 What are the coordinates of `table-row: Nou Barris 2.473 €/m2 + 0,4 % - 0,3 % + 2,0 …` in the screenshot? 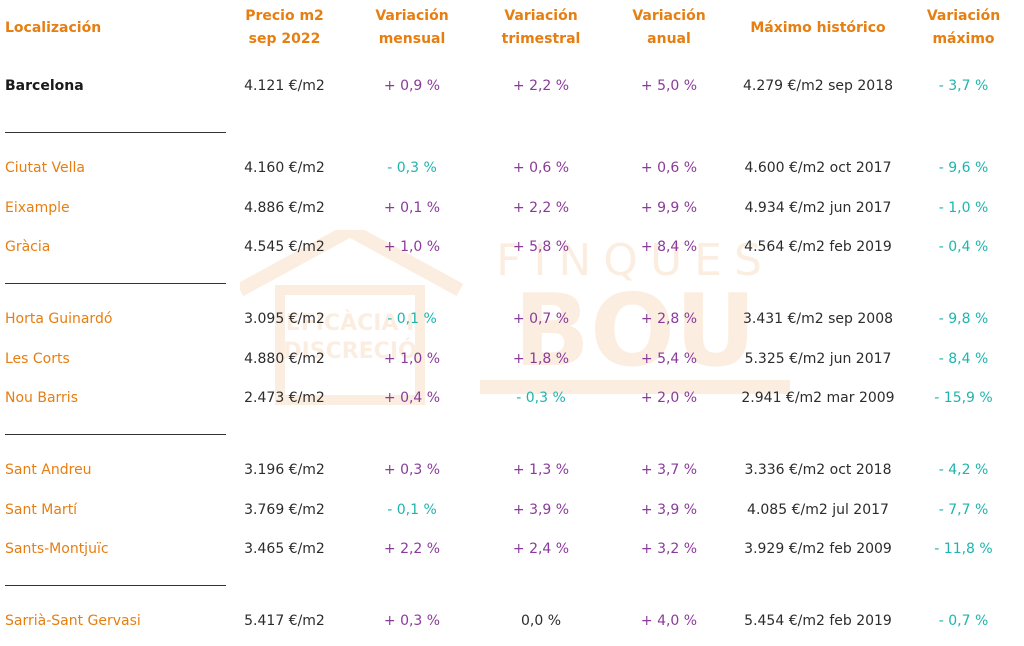 It's located at (512, 398).